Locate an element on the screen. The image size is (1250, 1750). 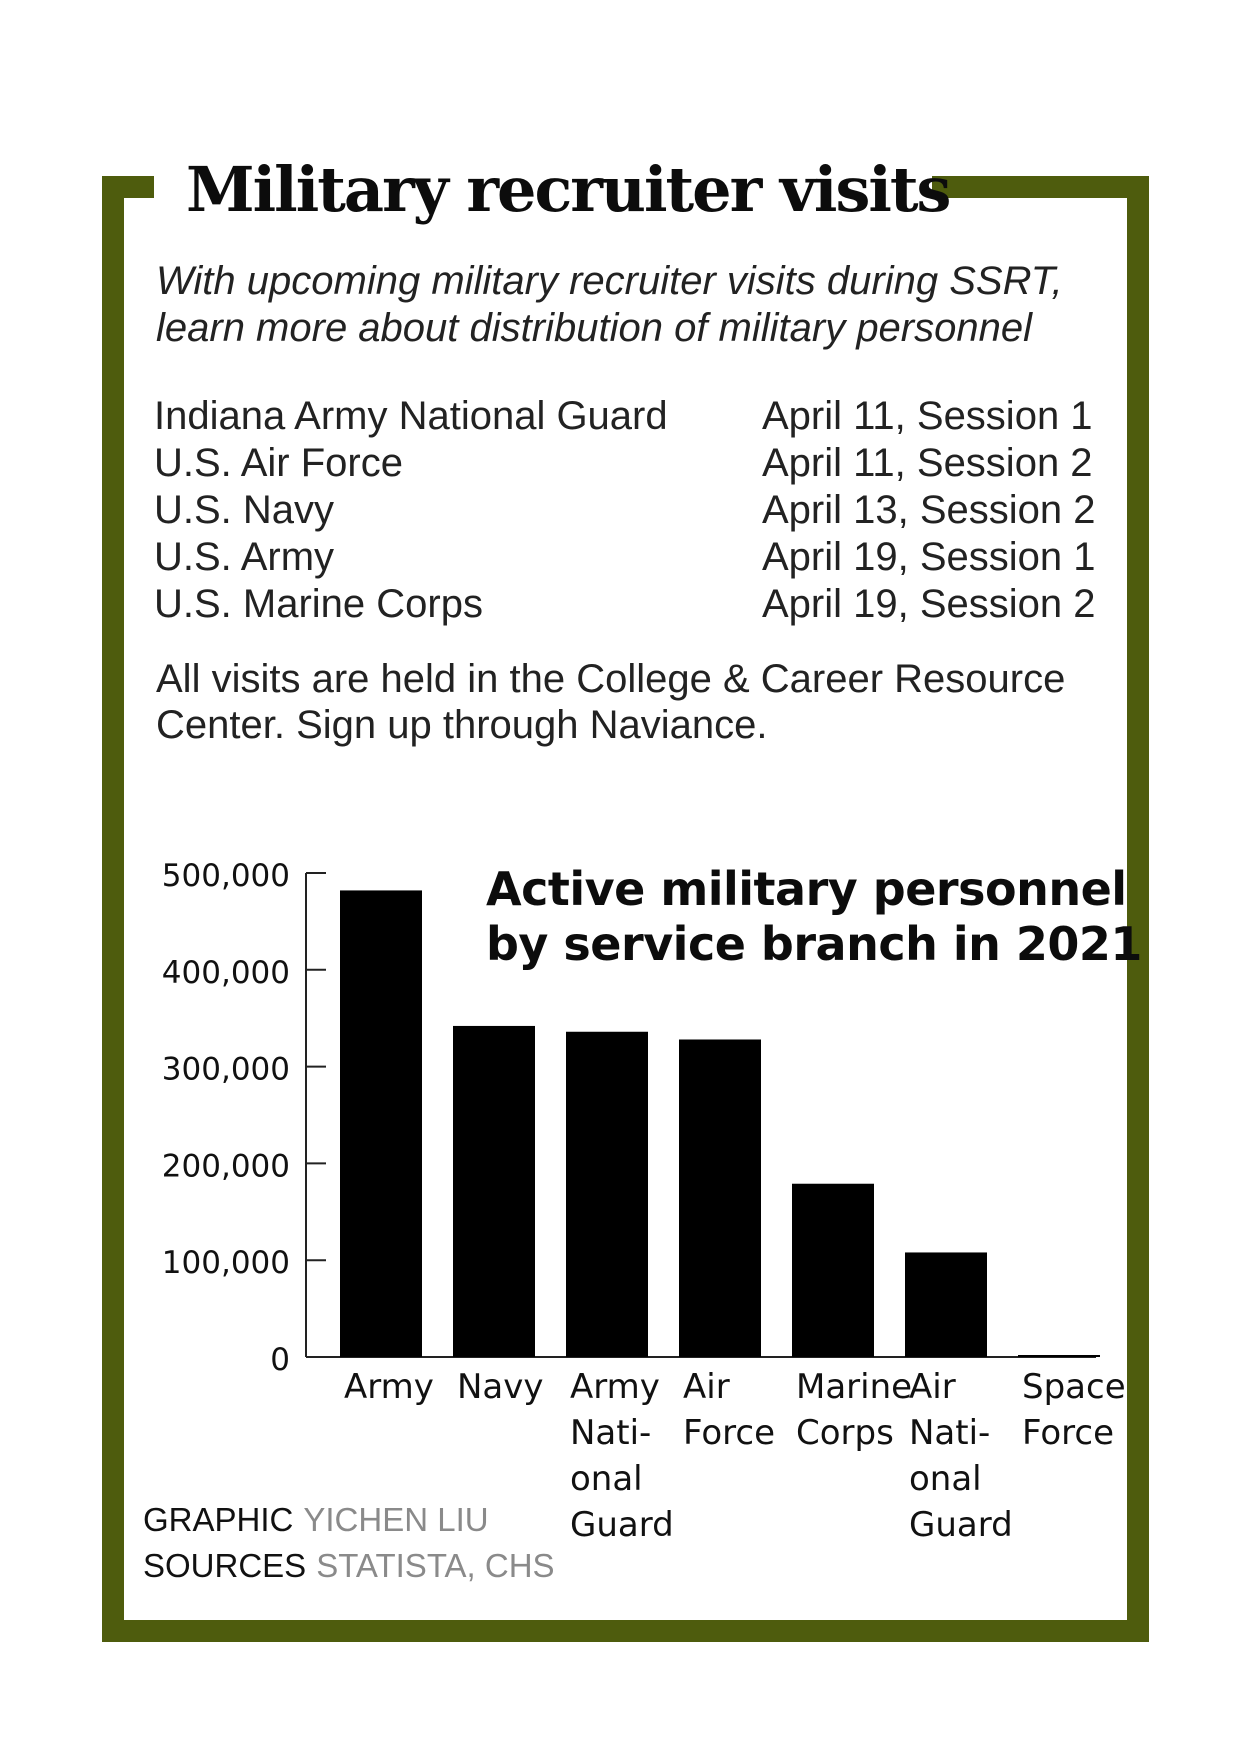
visit-row: U.S. Marine Corps April 19, Session 2 is located at coordinates (629, 604).